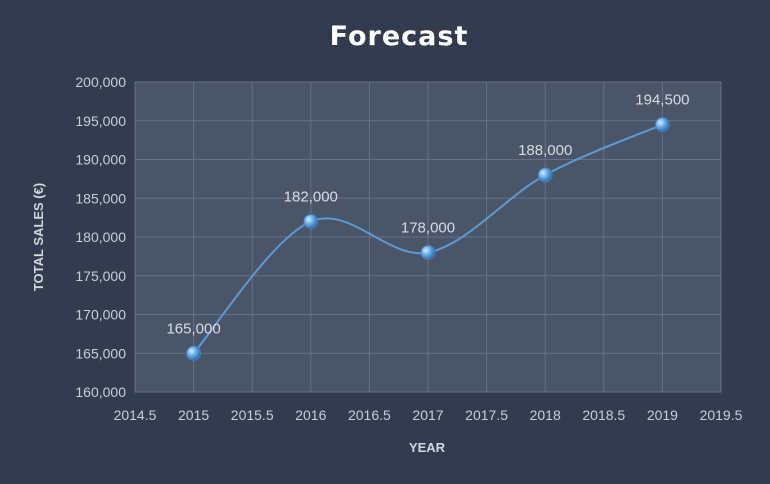 The width and height of the screenshot is (770, 484). Describe the element at coordinates (545, 150) in the screenshot. I see `data-label: 188,000` at that location.